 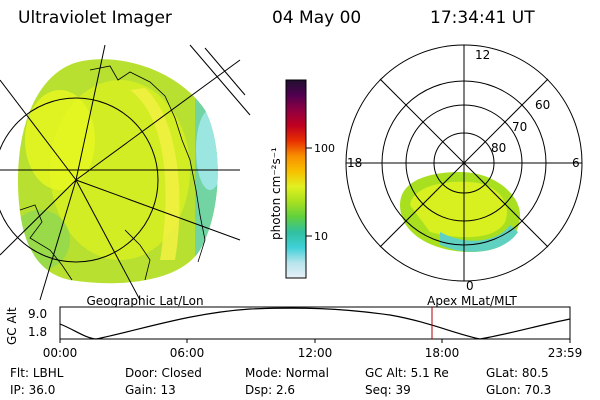 What do you see at coordinates (12, 326) in the screenshot?
I see `altitude-ylabel: GC Alt` at bounding box center [12, 326].